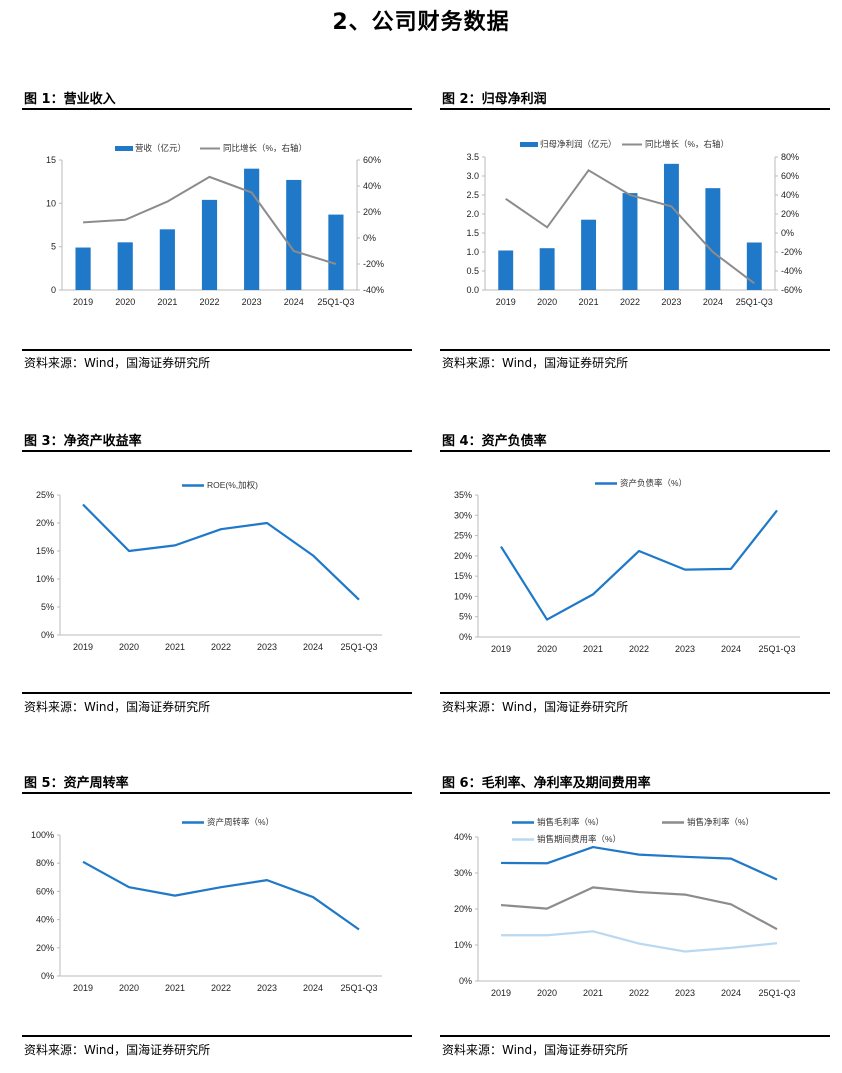 This screenshot has height=1073, width=842. Describe the element at coordinates (252, 229) in the screenshot. I see `bar-2023` at that location.